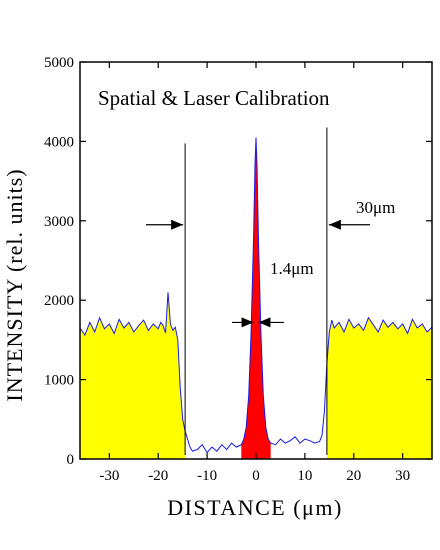 Image resolution: width=440 pixels, height=550 pixels. What do you see at coordinates (71, 460) in the screenshot?
I see `y-tick-label: 0` at bounding box center [71, 460].